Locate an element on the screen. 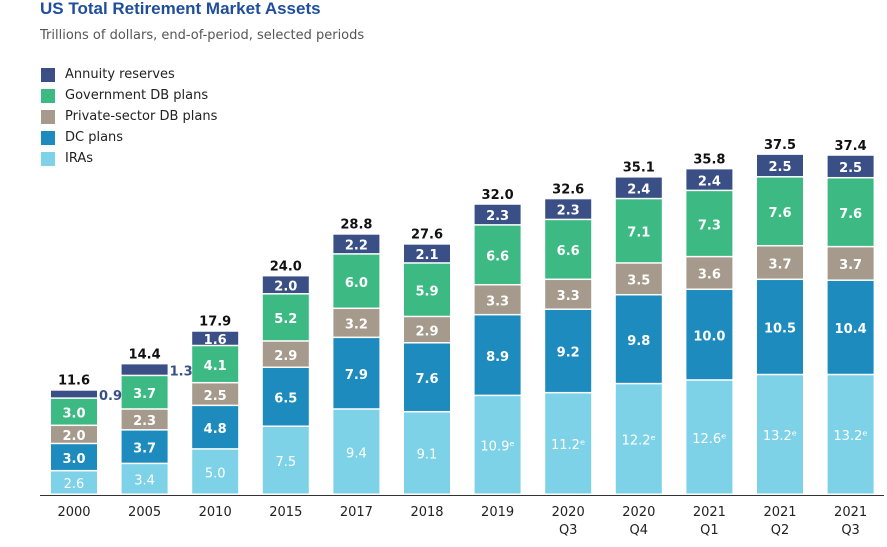  legend-swatch-ira is located at coordinates (48, 158).